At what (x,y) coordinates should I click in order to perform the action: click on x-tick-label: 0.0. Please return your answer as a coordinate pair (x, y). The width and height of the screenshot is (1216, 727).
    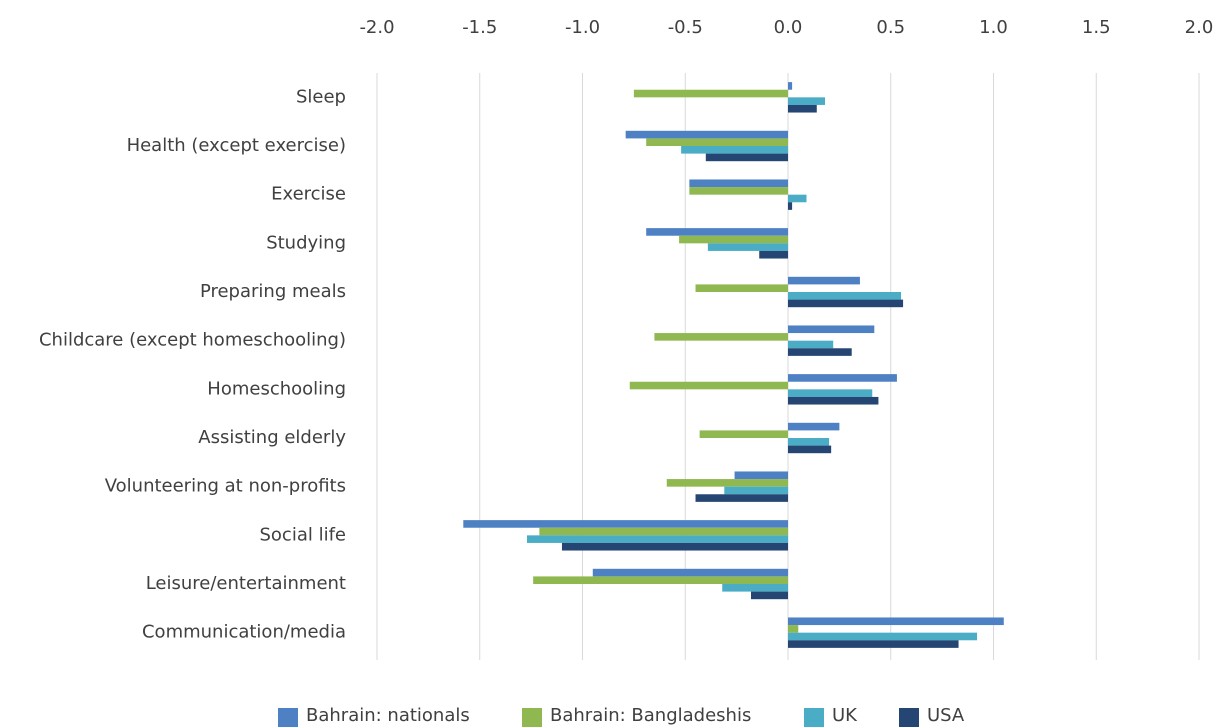
    Looking at the image, I should click on (788, 27).